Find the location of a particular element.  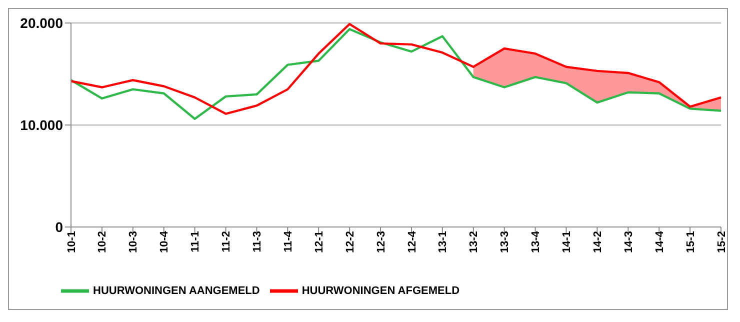

x-tick-label: 13-3 is located at coordinates (505, 242).